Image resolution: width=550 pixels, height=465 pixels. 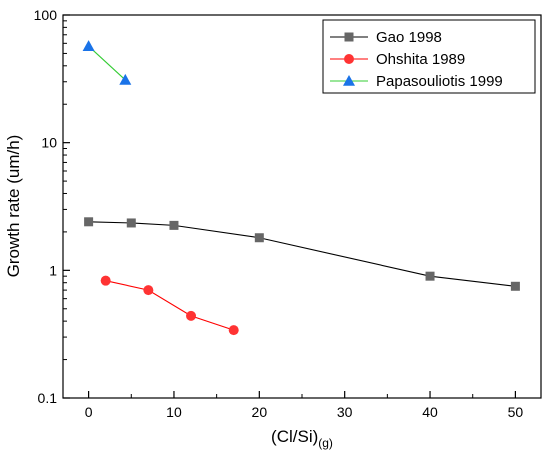 I want to click on x-axis-title: (Cl/Si)(g), so click(x=302, y=438).